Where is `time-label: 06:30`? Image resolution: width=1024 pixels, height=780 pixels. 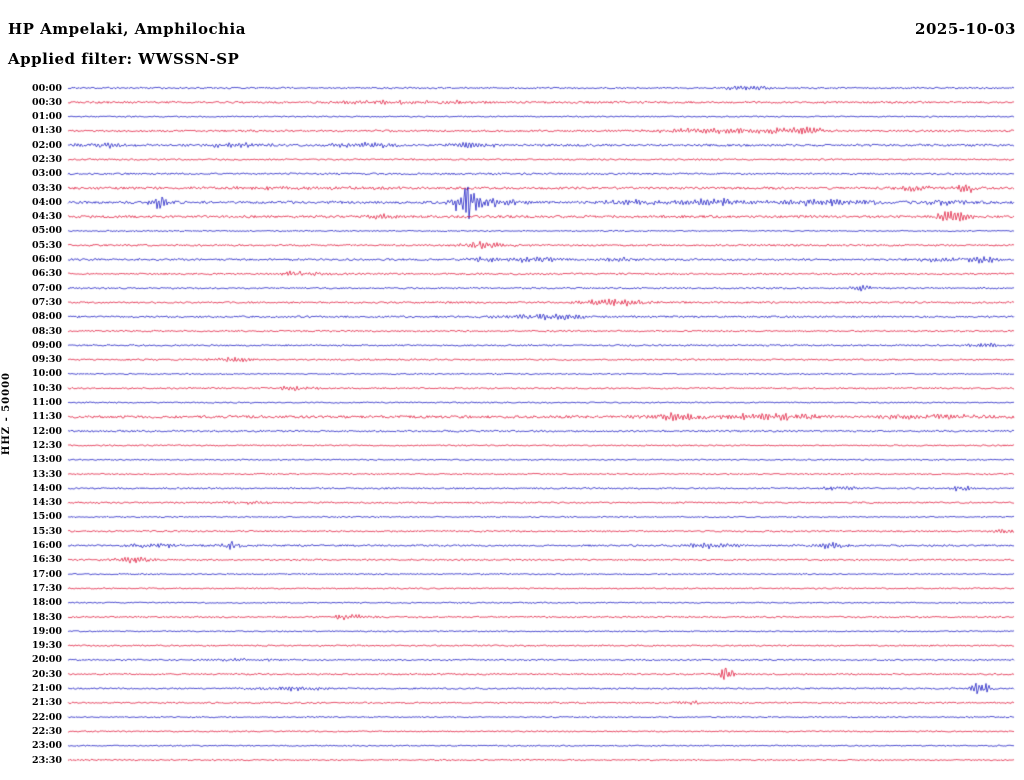
time-label: 06:30 is located at coordinates (47, 274).